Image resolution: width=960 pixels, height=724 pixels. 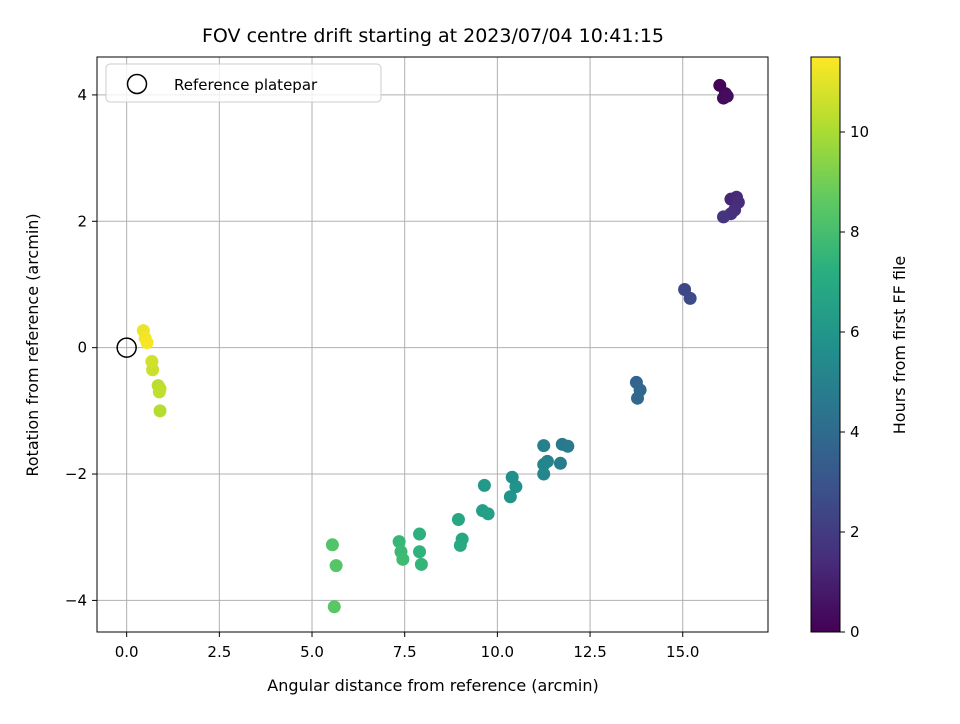 What do you see at coordinates (855, 232) in the screenshot?
I see `colorbar-tick-label: 8` at bounding box center [855, 232].